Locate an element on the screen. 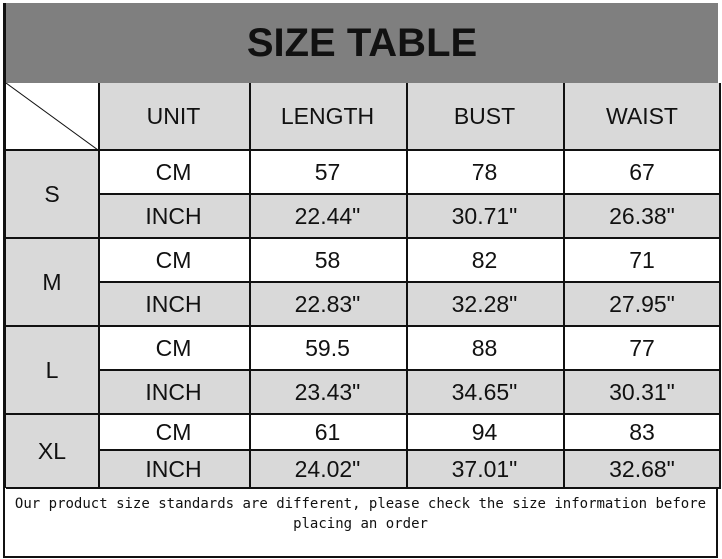  diagonal-line is located at coordinates (52, 116).